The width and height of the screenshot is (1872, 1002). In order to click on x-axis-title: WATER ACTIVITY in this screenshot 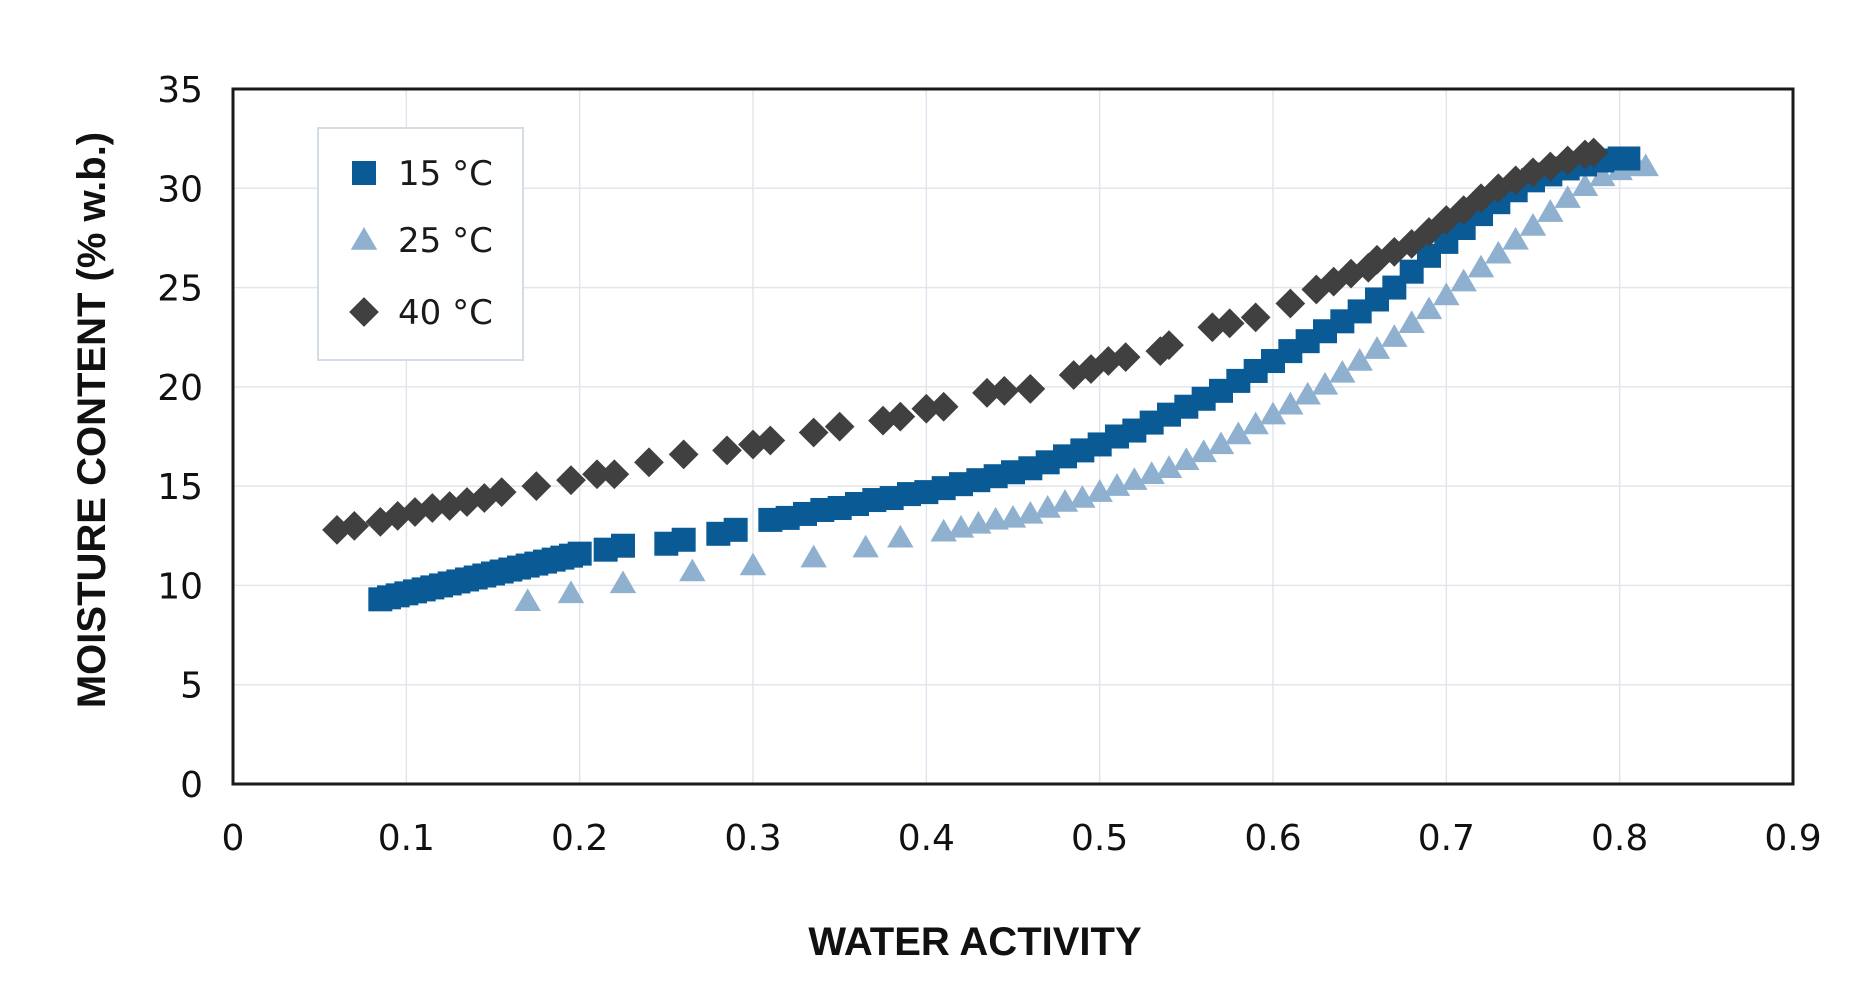, I will do `click(975, 942)`.